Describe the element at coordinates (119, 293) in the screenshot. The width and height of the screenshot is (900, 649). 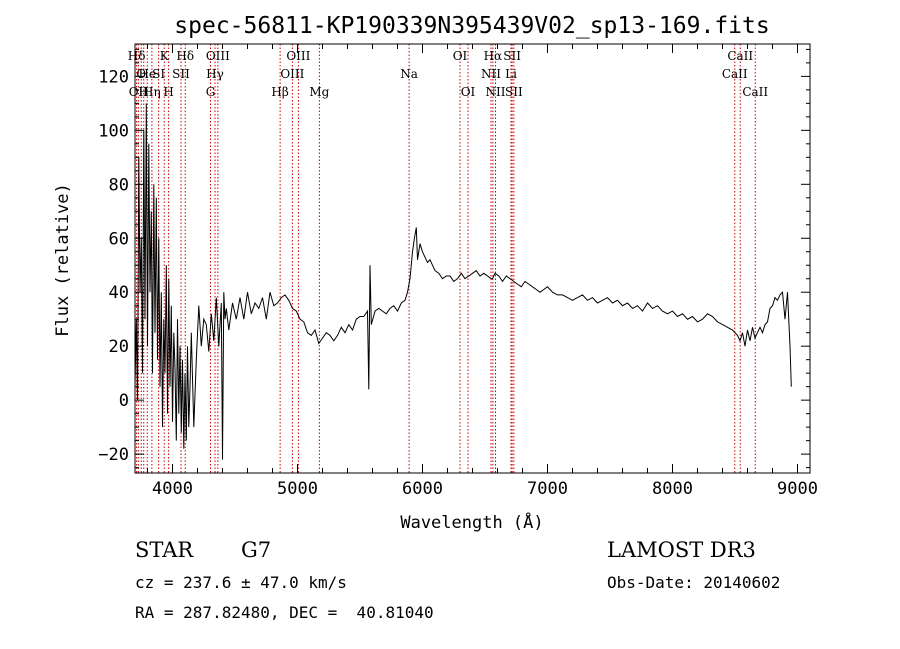
I see `y-tick-label: 40` at that location.